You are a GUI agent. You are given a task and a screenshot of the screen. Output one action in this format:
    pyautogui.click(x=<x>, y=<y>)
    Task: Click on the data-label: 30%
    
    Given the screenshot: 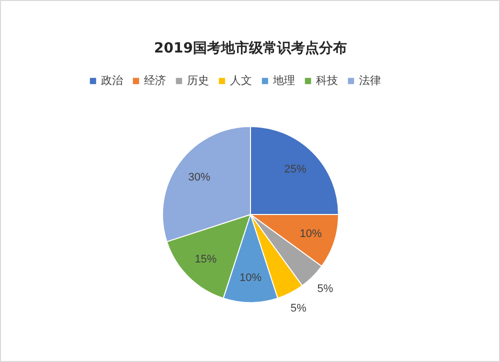 What is the action you would take?
    pyautogui.click(x=199, y=177)
    